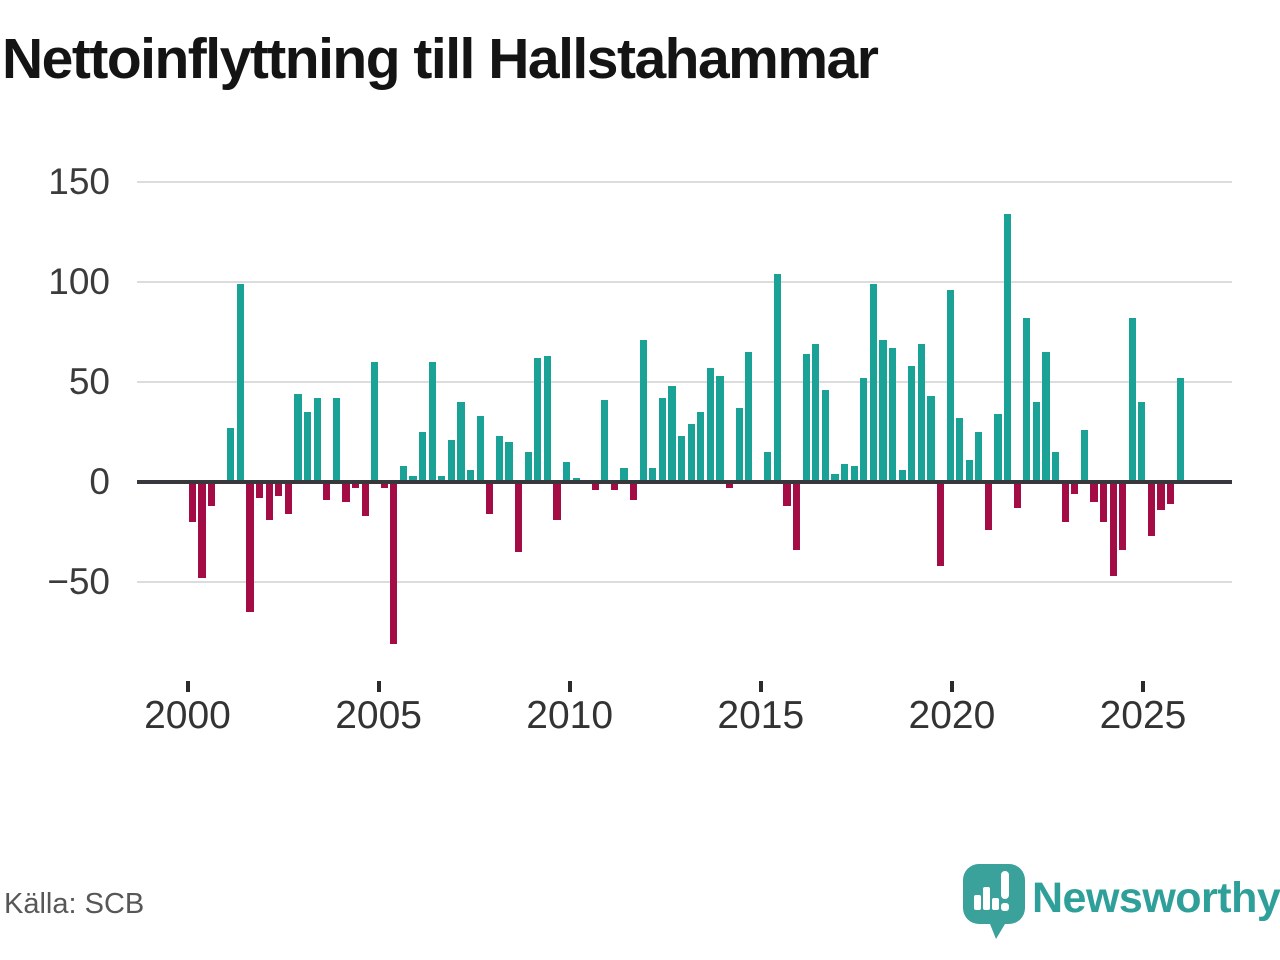  Describe the element at coordinates (1143, 715) in the screenshot. I see `x-axis-tick-label: 2025` at that location.